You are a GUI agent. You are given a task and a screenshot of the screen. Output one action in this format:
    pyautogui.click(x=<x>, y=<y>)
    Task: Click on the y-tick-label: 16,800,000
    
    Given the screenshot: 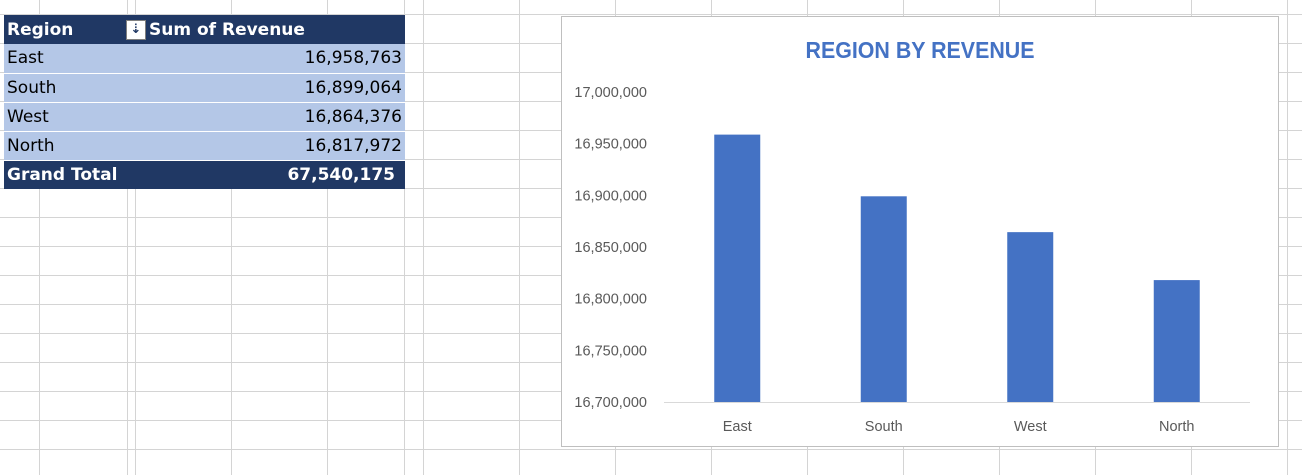 What is the action you would take?
    pyautogui.click(x=610, y=300)
    